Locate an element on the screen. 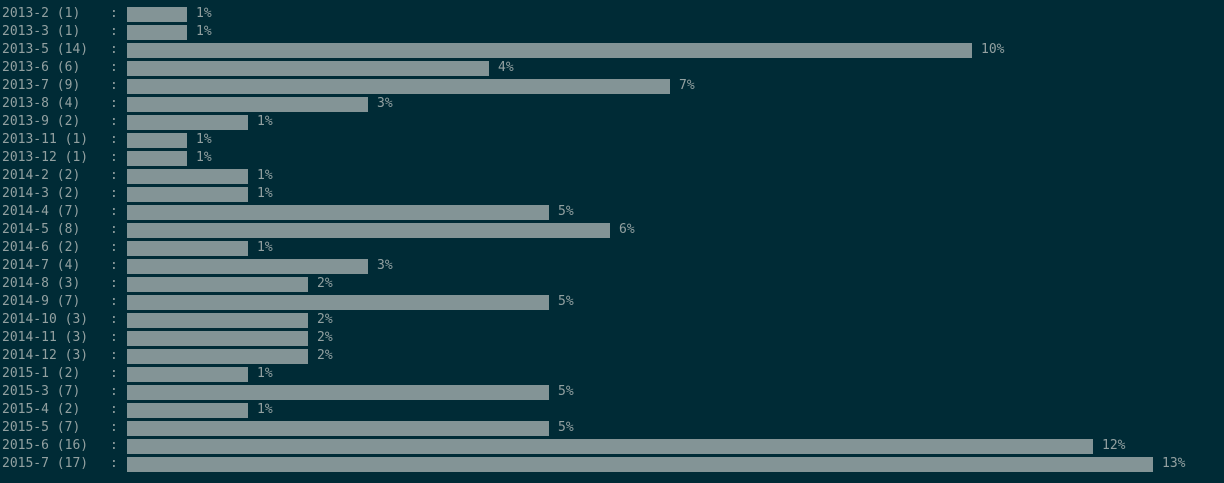 The width and height of the screenshot is (1224, 483). chart-row: 2014-6 (2): 1% is located at coordinates (612, 248).